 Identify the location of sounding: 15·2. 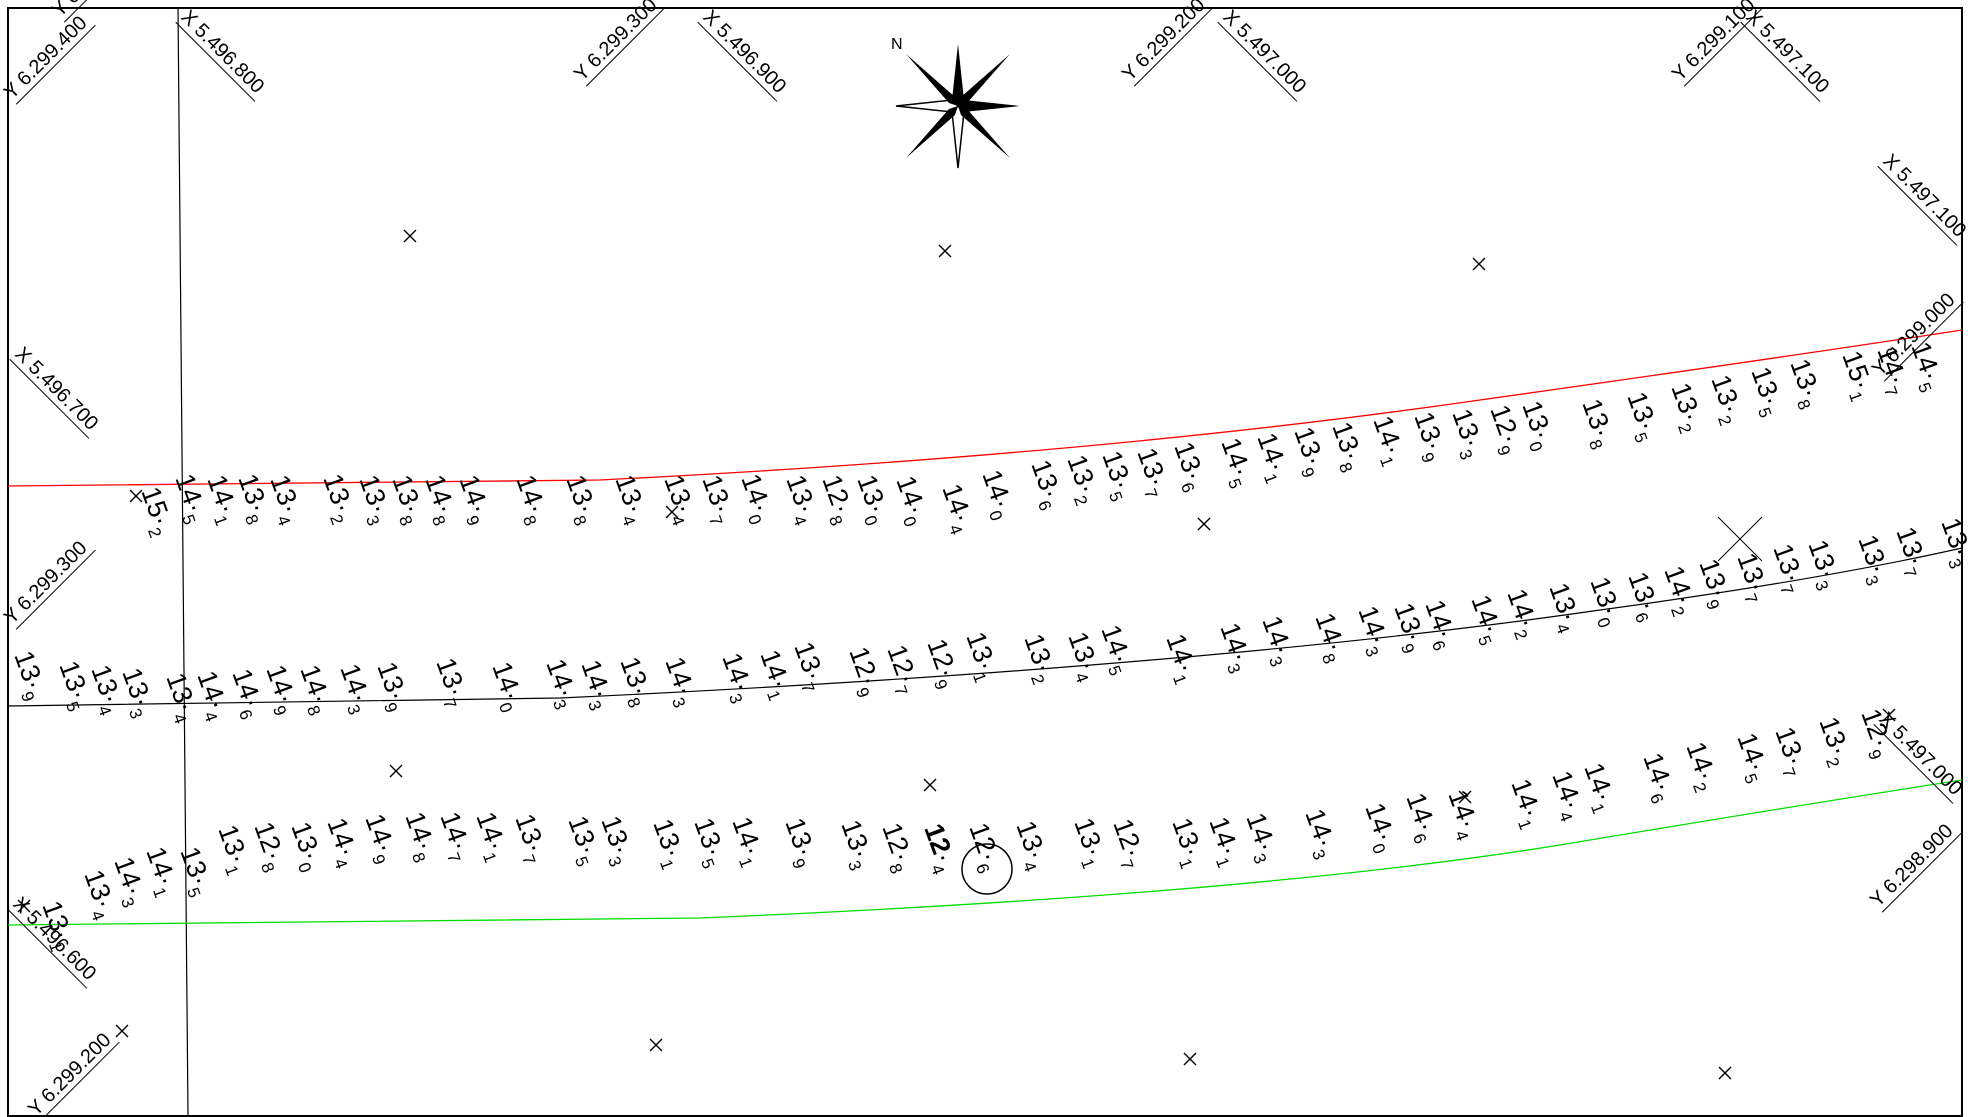
(156, 512).